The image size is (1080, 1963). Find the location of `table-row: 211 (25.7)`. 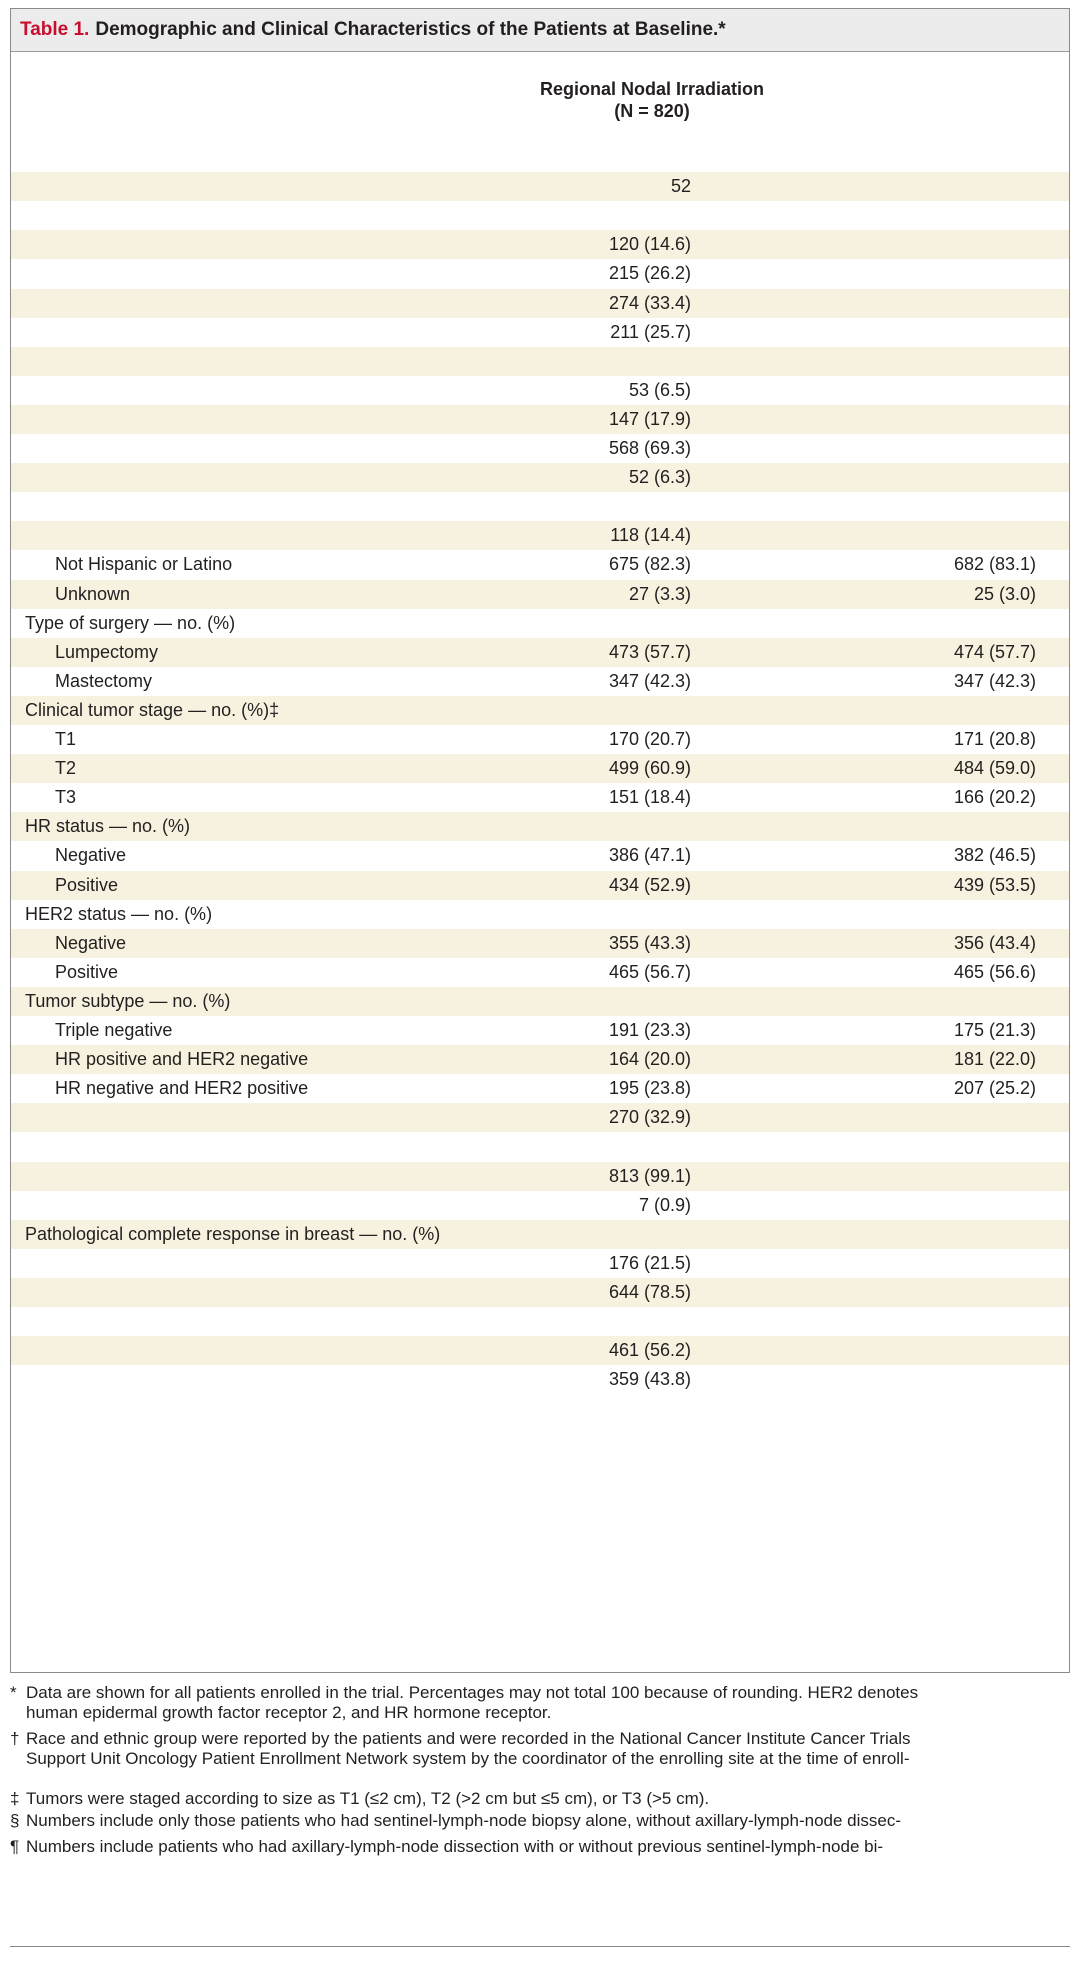

table-row: 211 (25.7) is located at coordinates (540, 332).